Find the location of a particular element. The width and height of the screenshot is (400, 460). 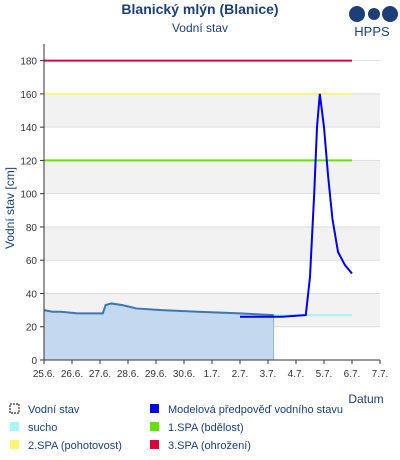

y-tick-label: 140 is located at coordinates (28, 128).